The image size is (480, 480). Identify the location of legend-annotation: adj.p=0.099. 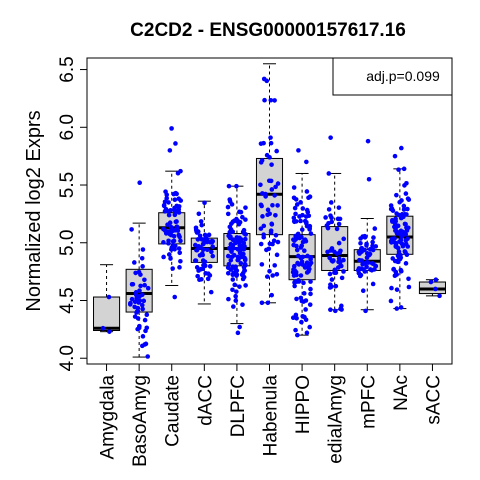
(403, 76).